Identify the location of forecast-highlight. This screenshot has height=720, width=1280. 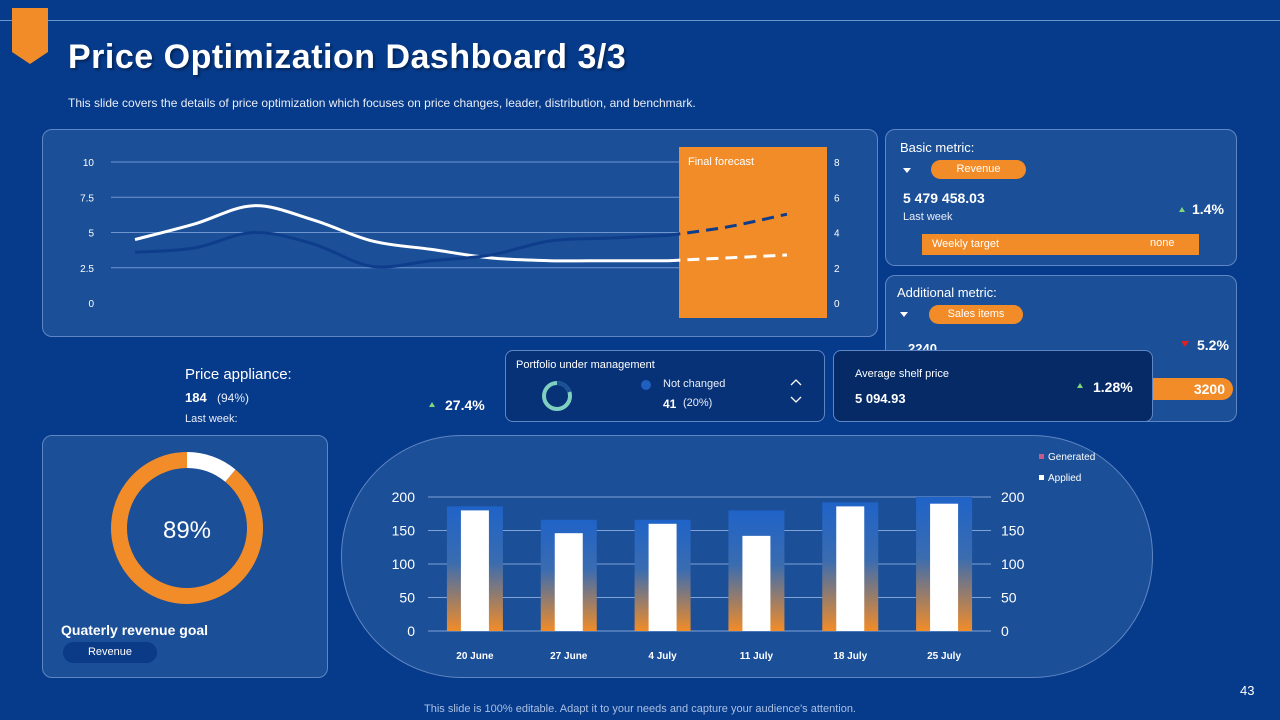
(753, 232).